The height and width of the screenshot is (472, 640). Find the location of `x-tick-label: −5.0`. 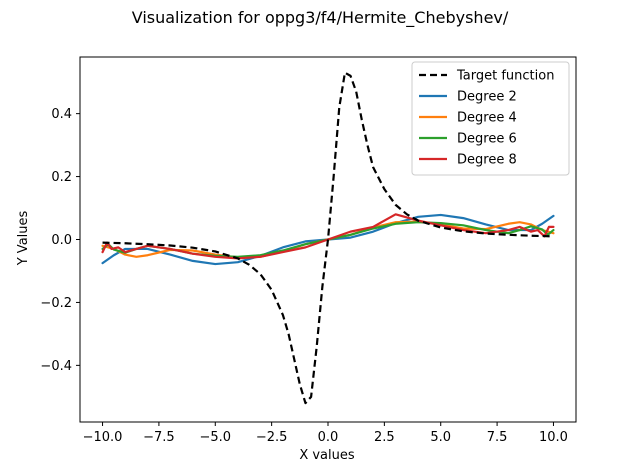

x-tick-label: −5.0 is located at coordinates (215, 437).